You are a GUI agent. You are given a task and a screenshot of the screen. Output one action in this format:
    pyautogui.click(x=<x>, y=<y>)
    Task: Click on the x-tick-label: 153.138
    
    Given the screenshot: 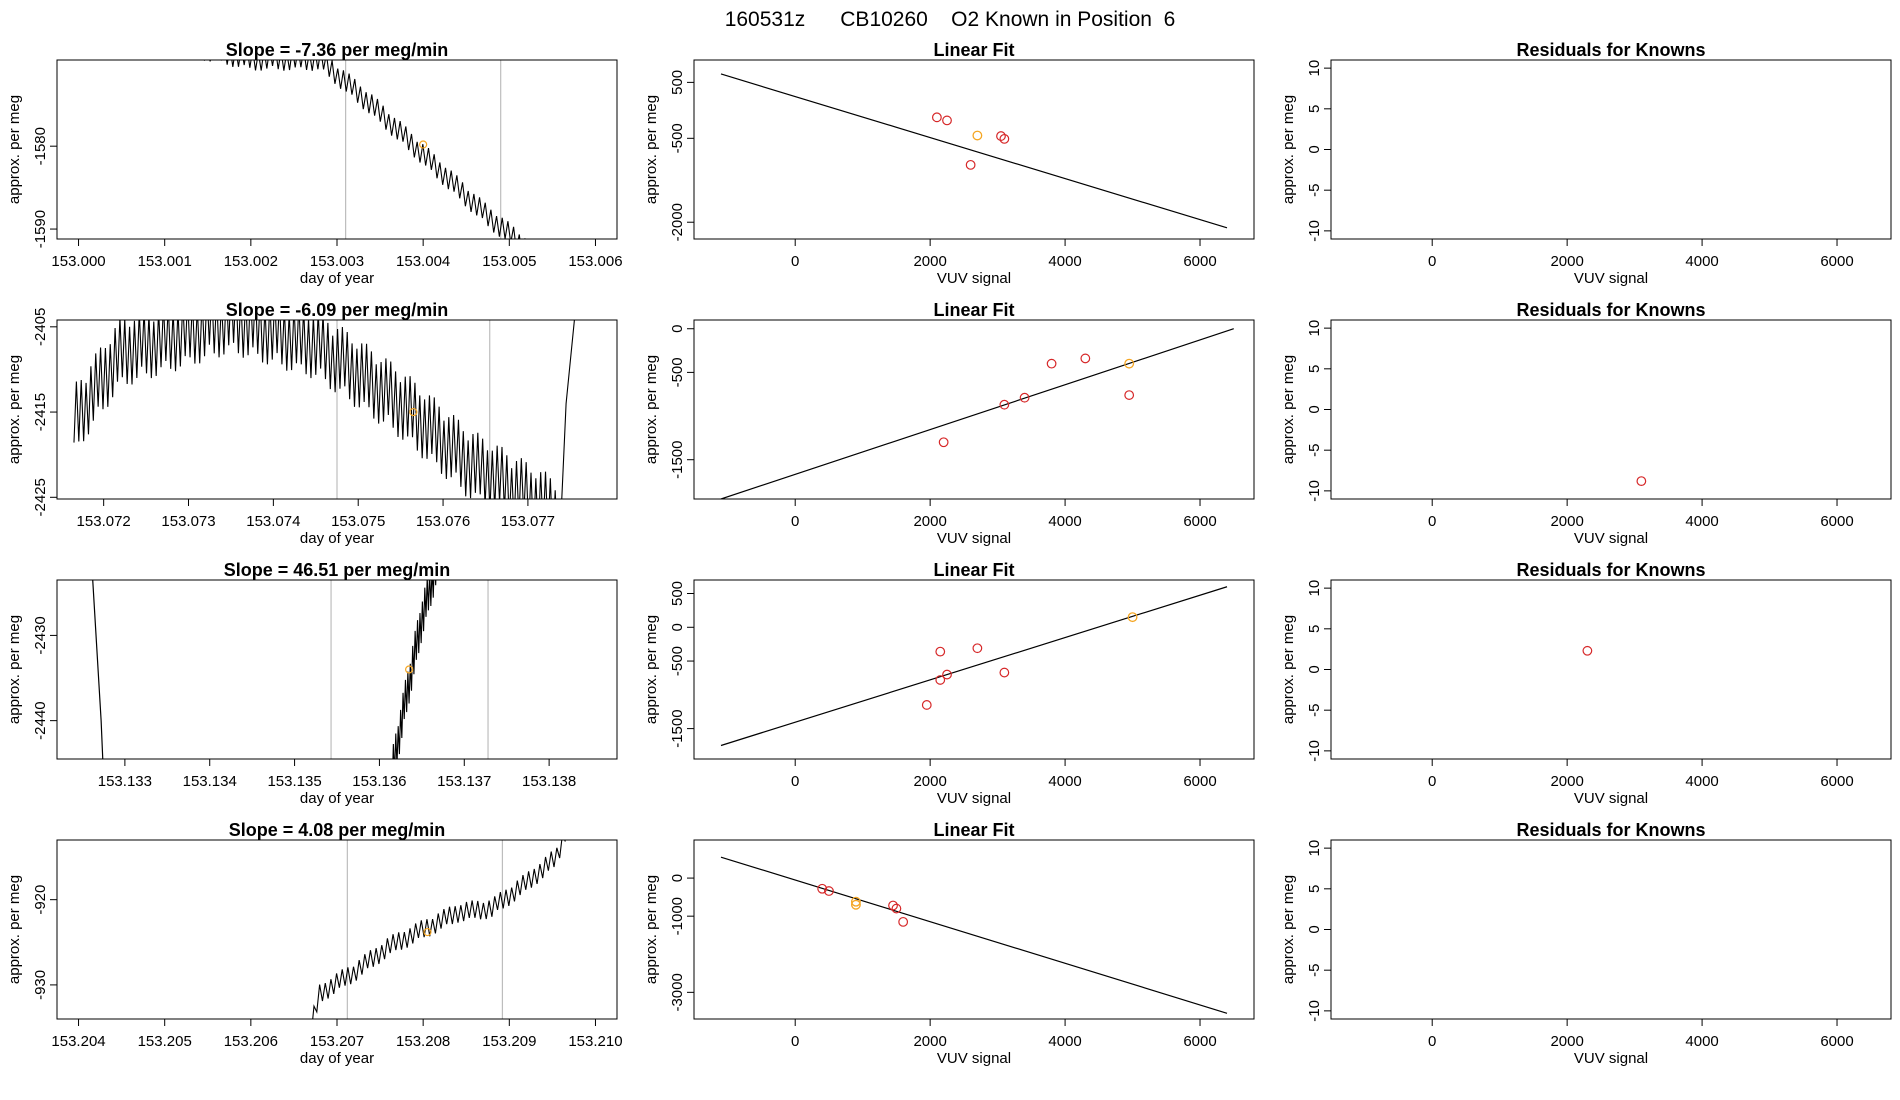 What is the action you would take?
    pyautogui.click(x=549, y=781)
    